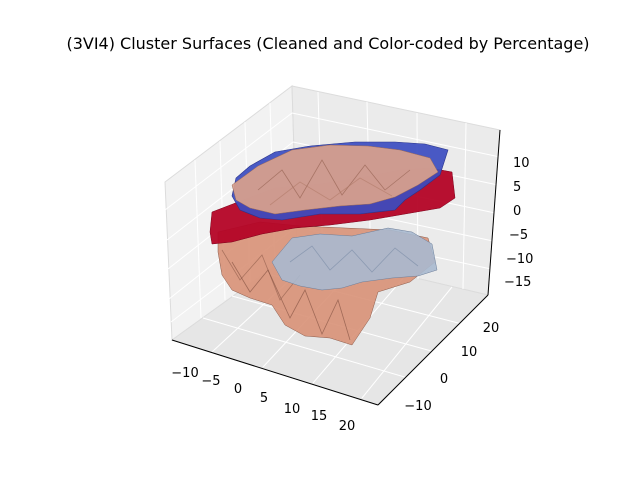 The image size is (640, 480). What do you see at coordinates (238, 389) in the screenshot?
I see `x-tick-label: 0` at bounding box center [238, 389].